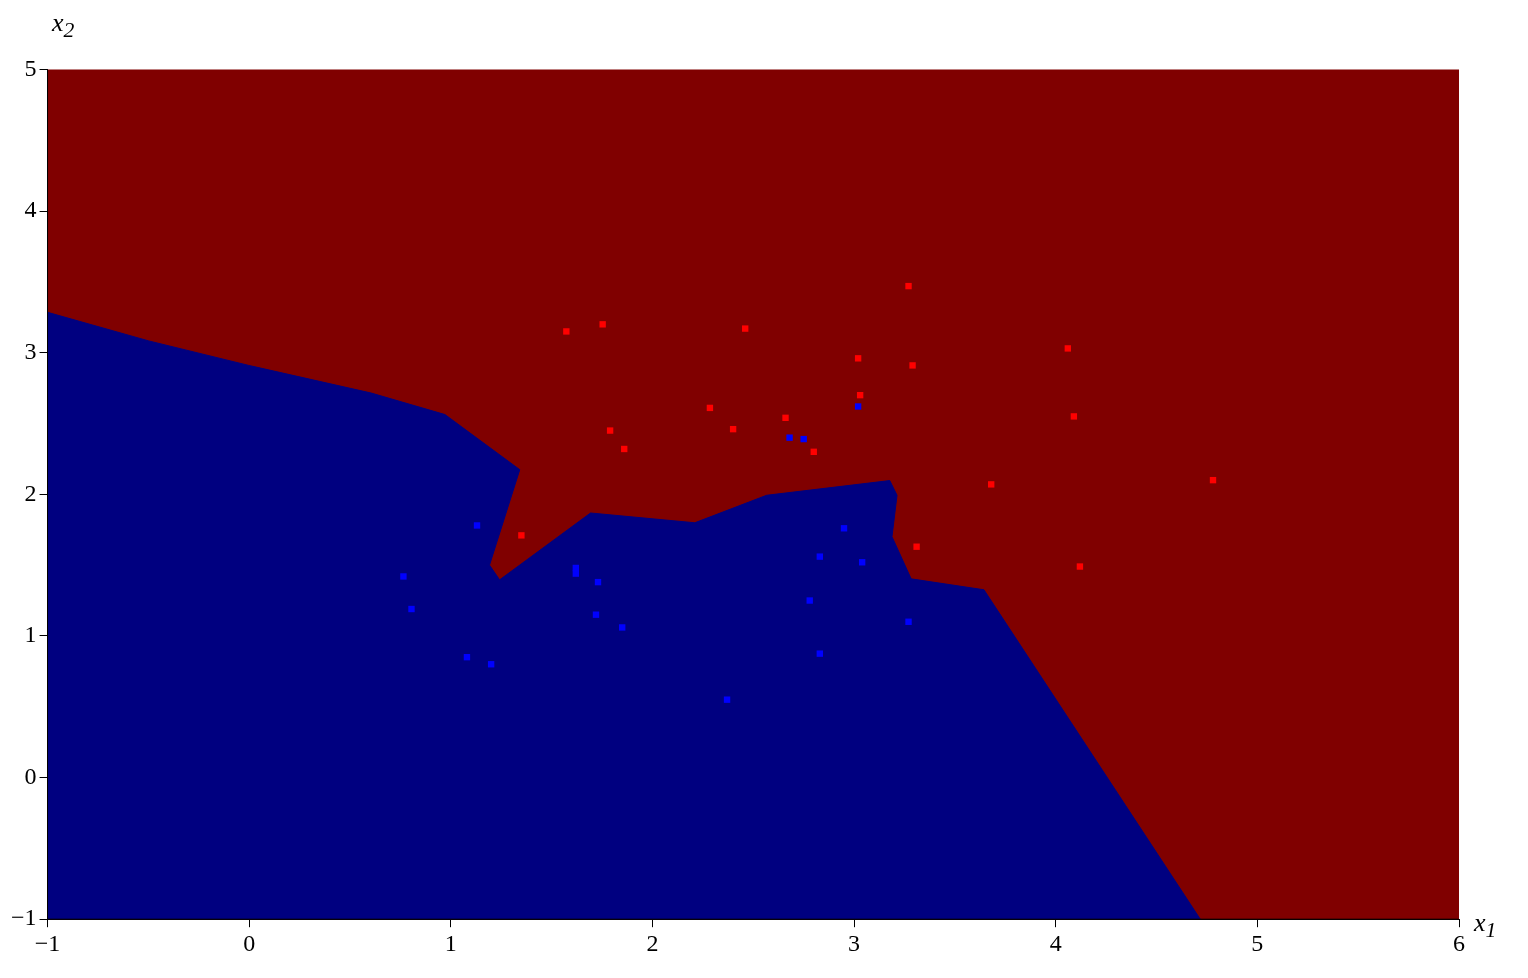 The width and height of the screenshot is (1528, 978). What do you see at coordinates (30, 775) in the screenshot?
I see `y-tick-label: 0` at bounding box center [30, 775].